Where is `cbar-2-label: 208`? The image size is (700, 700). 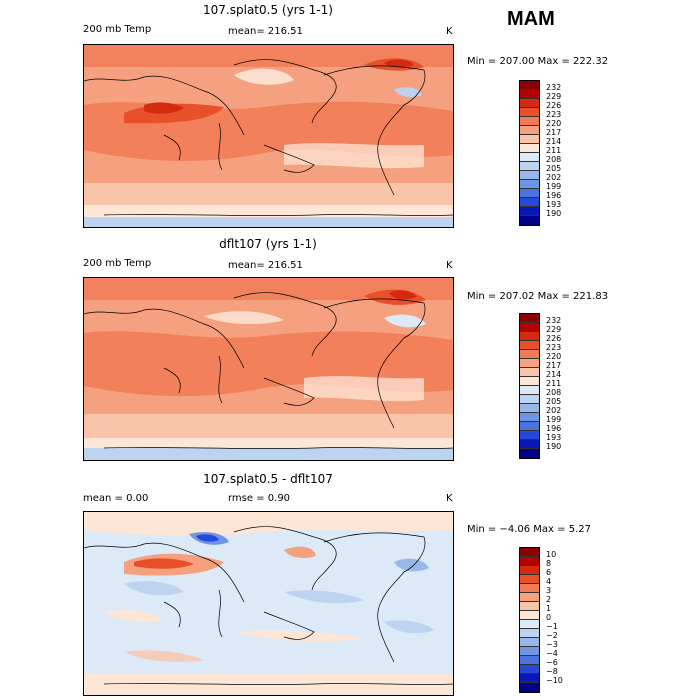
cbar-2-label: 208 is located at coordinates (554, 392).